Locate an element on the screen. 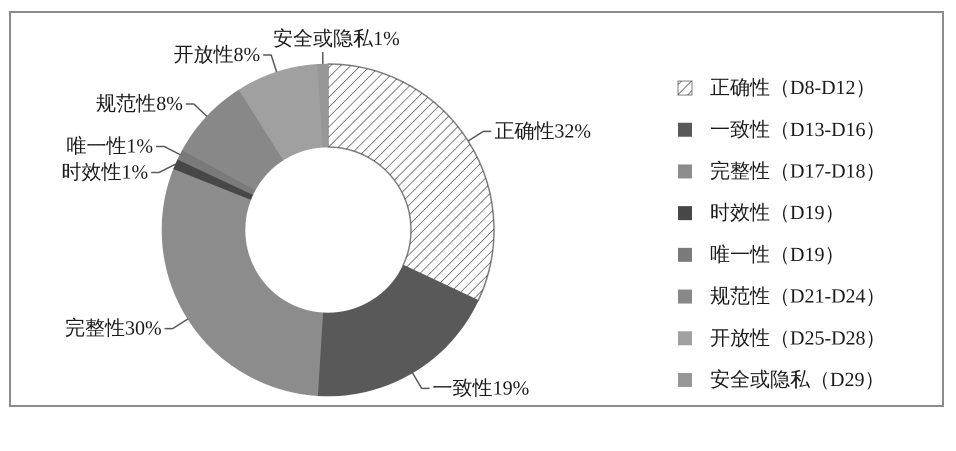  legend-label: 规范性（D21-D24） is located at coordinates (798, 297).